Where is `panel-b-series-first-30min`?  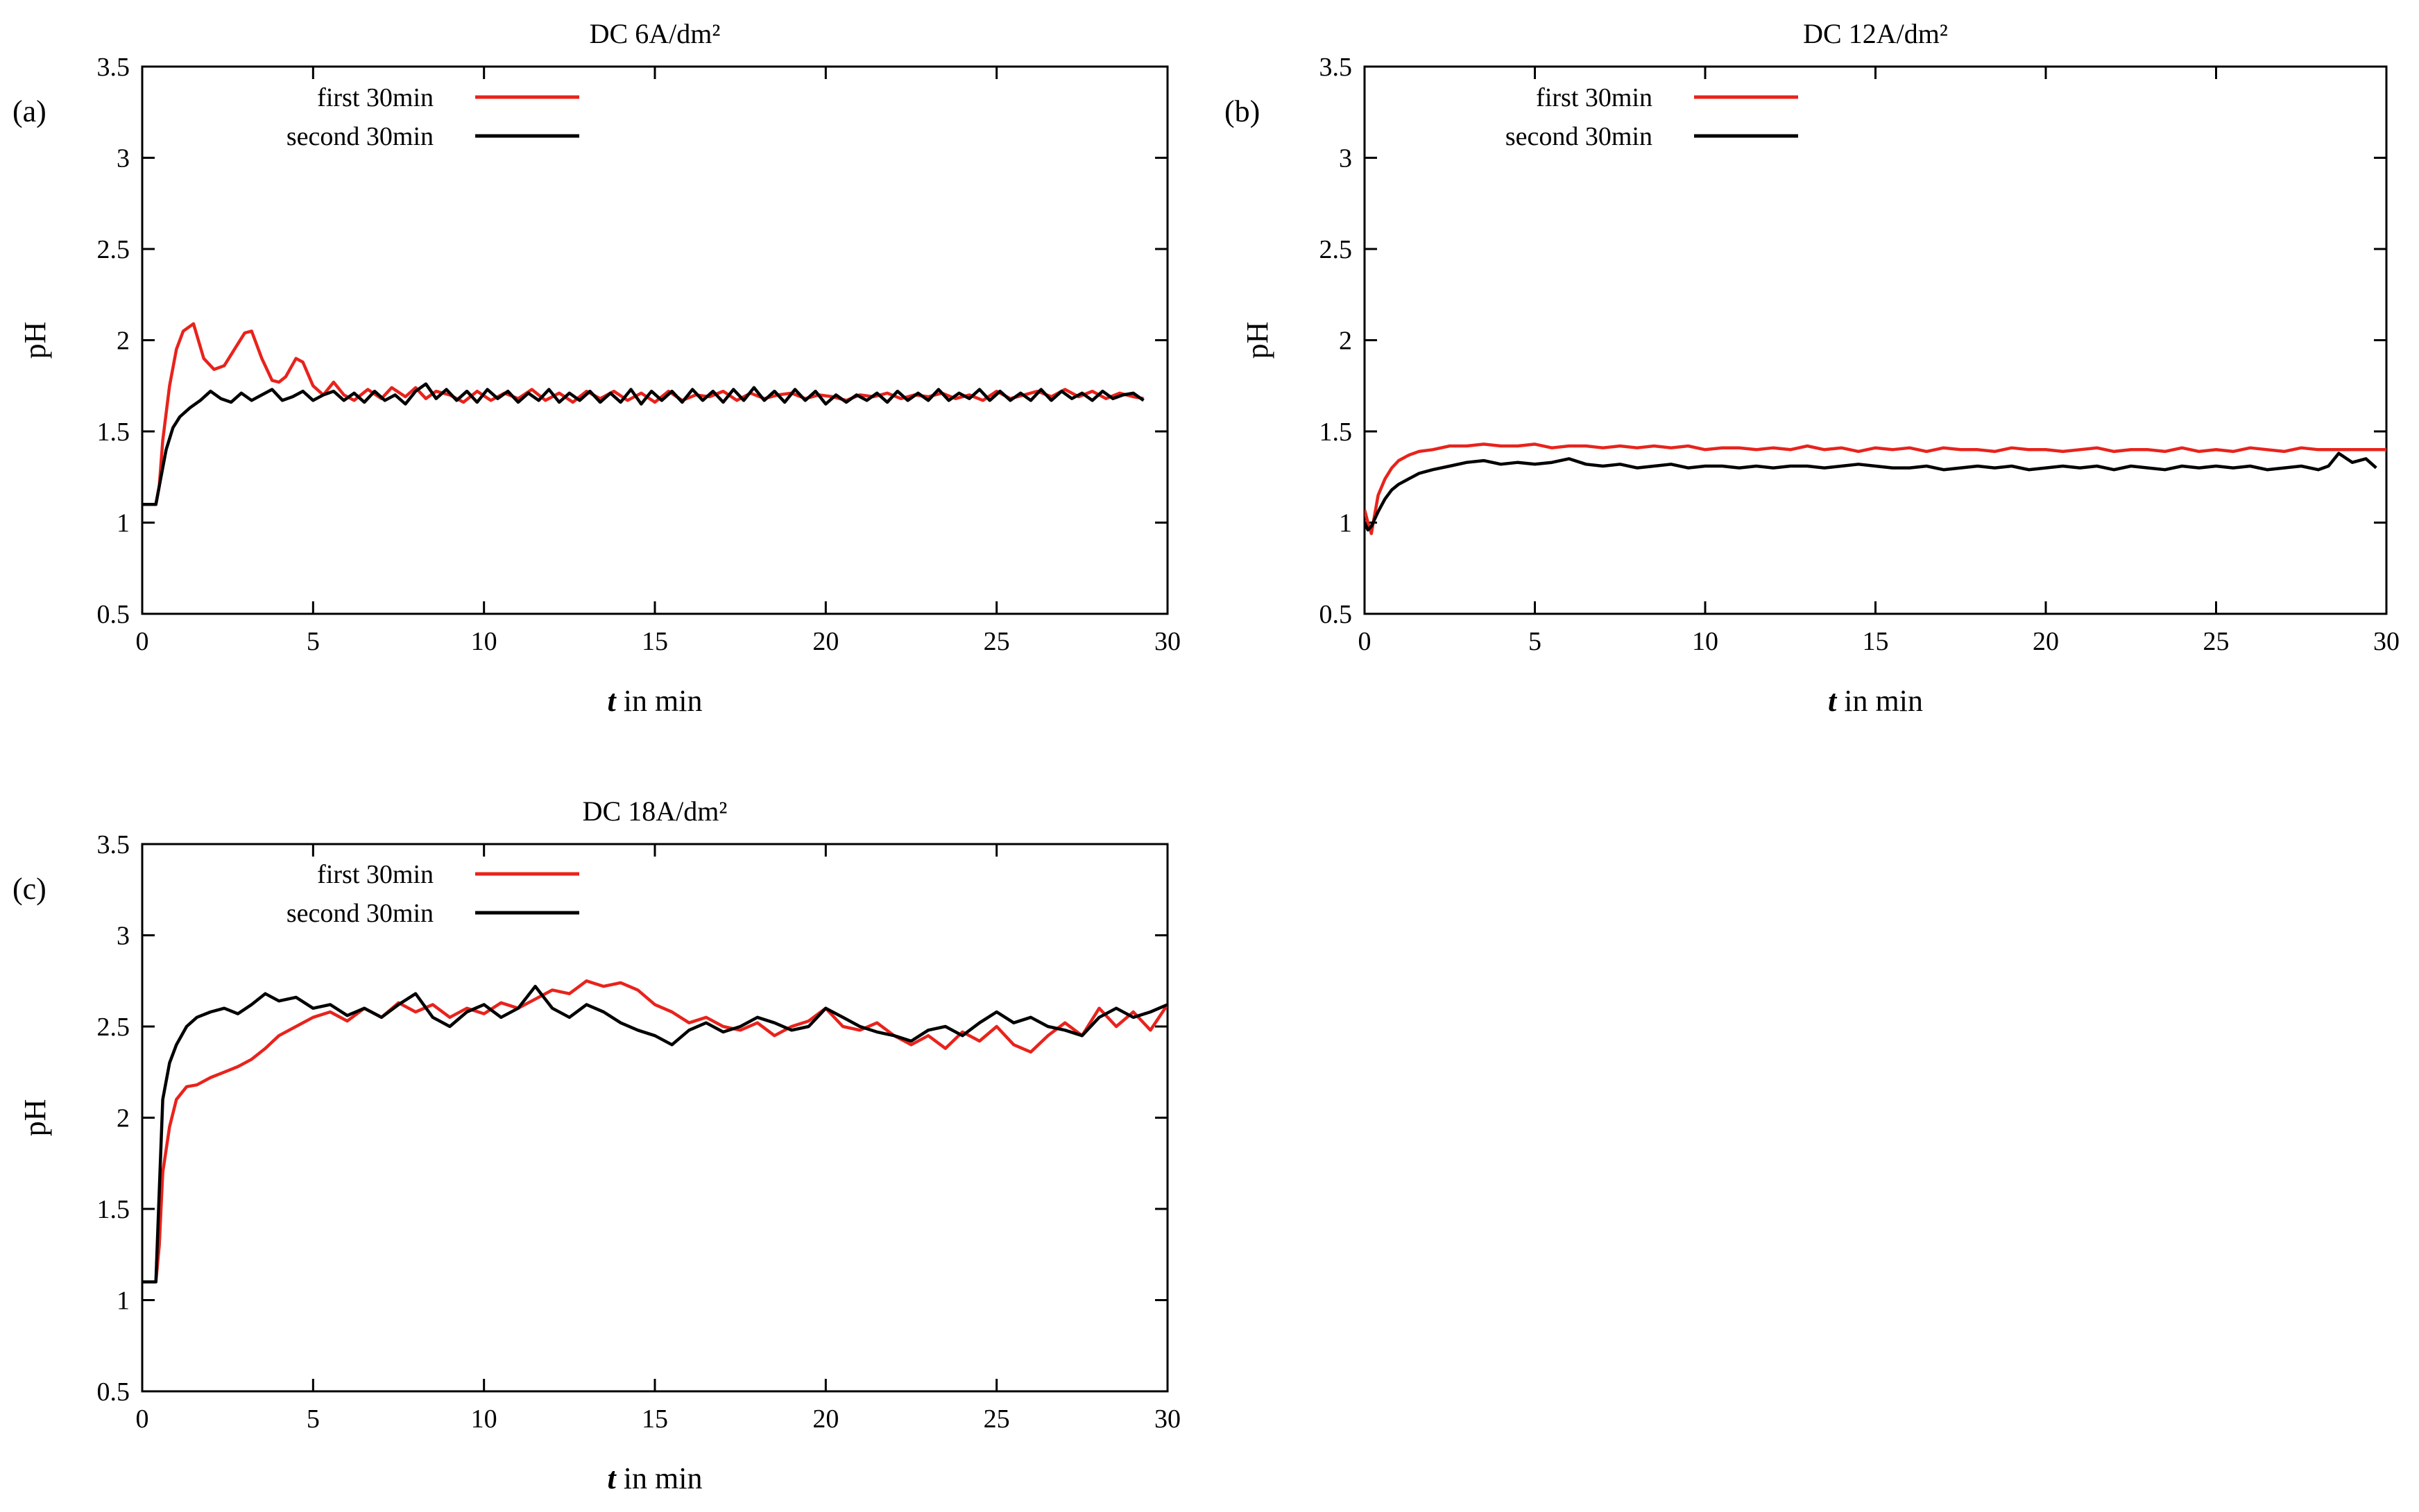
panel-b-series-first-30min is located at coordinates (1876, 489).